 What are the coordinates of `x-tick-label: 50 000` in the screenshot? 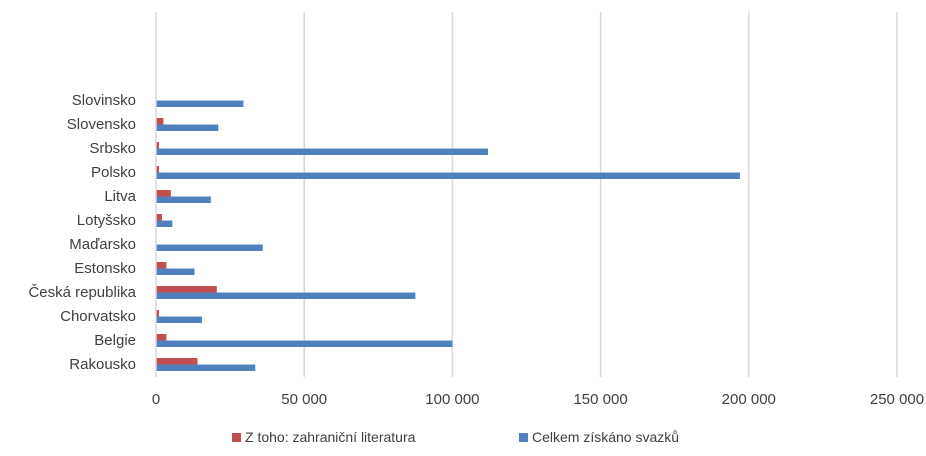 It's located at (304, 399).